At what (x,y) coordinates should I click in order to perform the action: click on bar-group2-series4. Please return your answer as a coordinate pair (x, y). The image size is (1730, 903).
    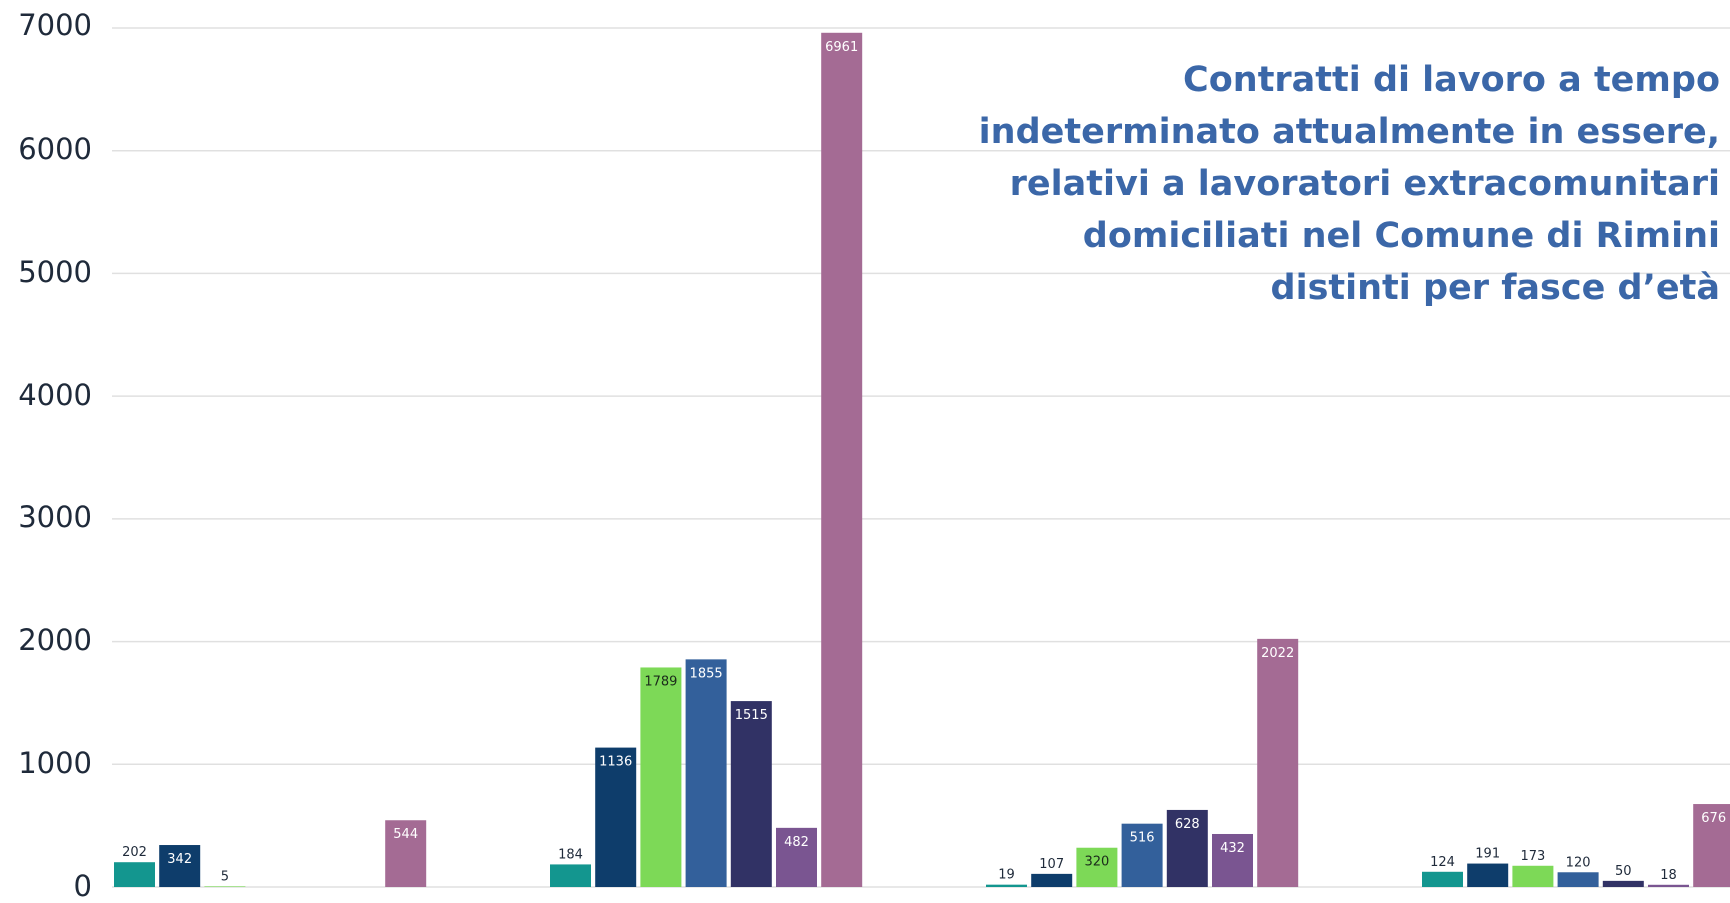
    Looking at the image, I should click on (706, 773).